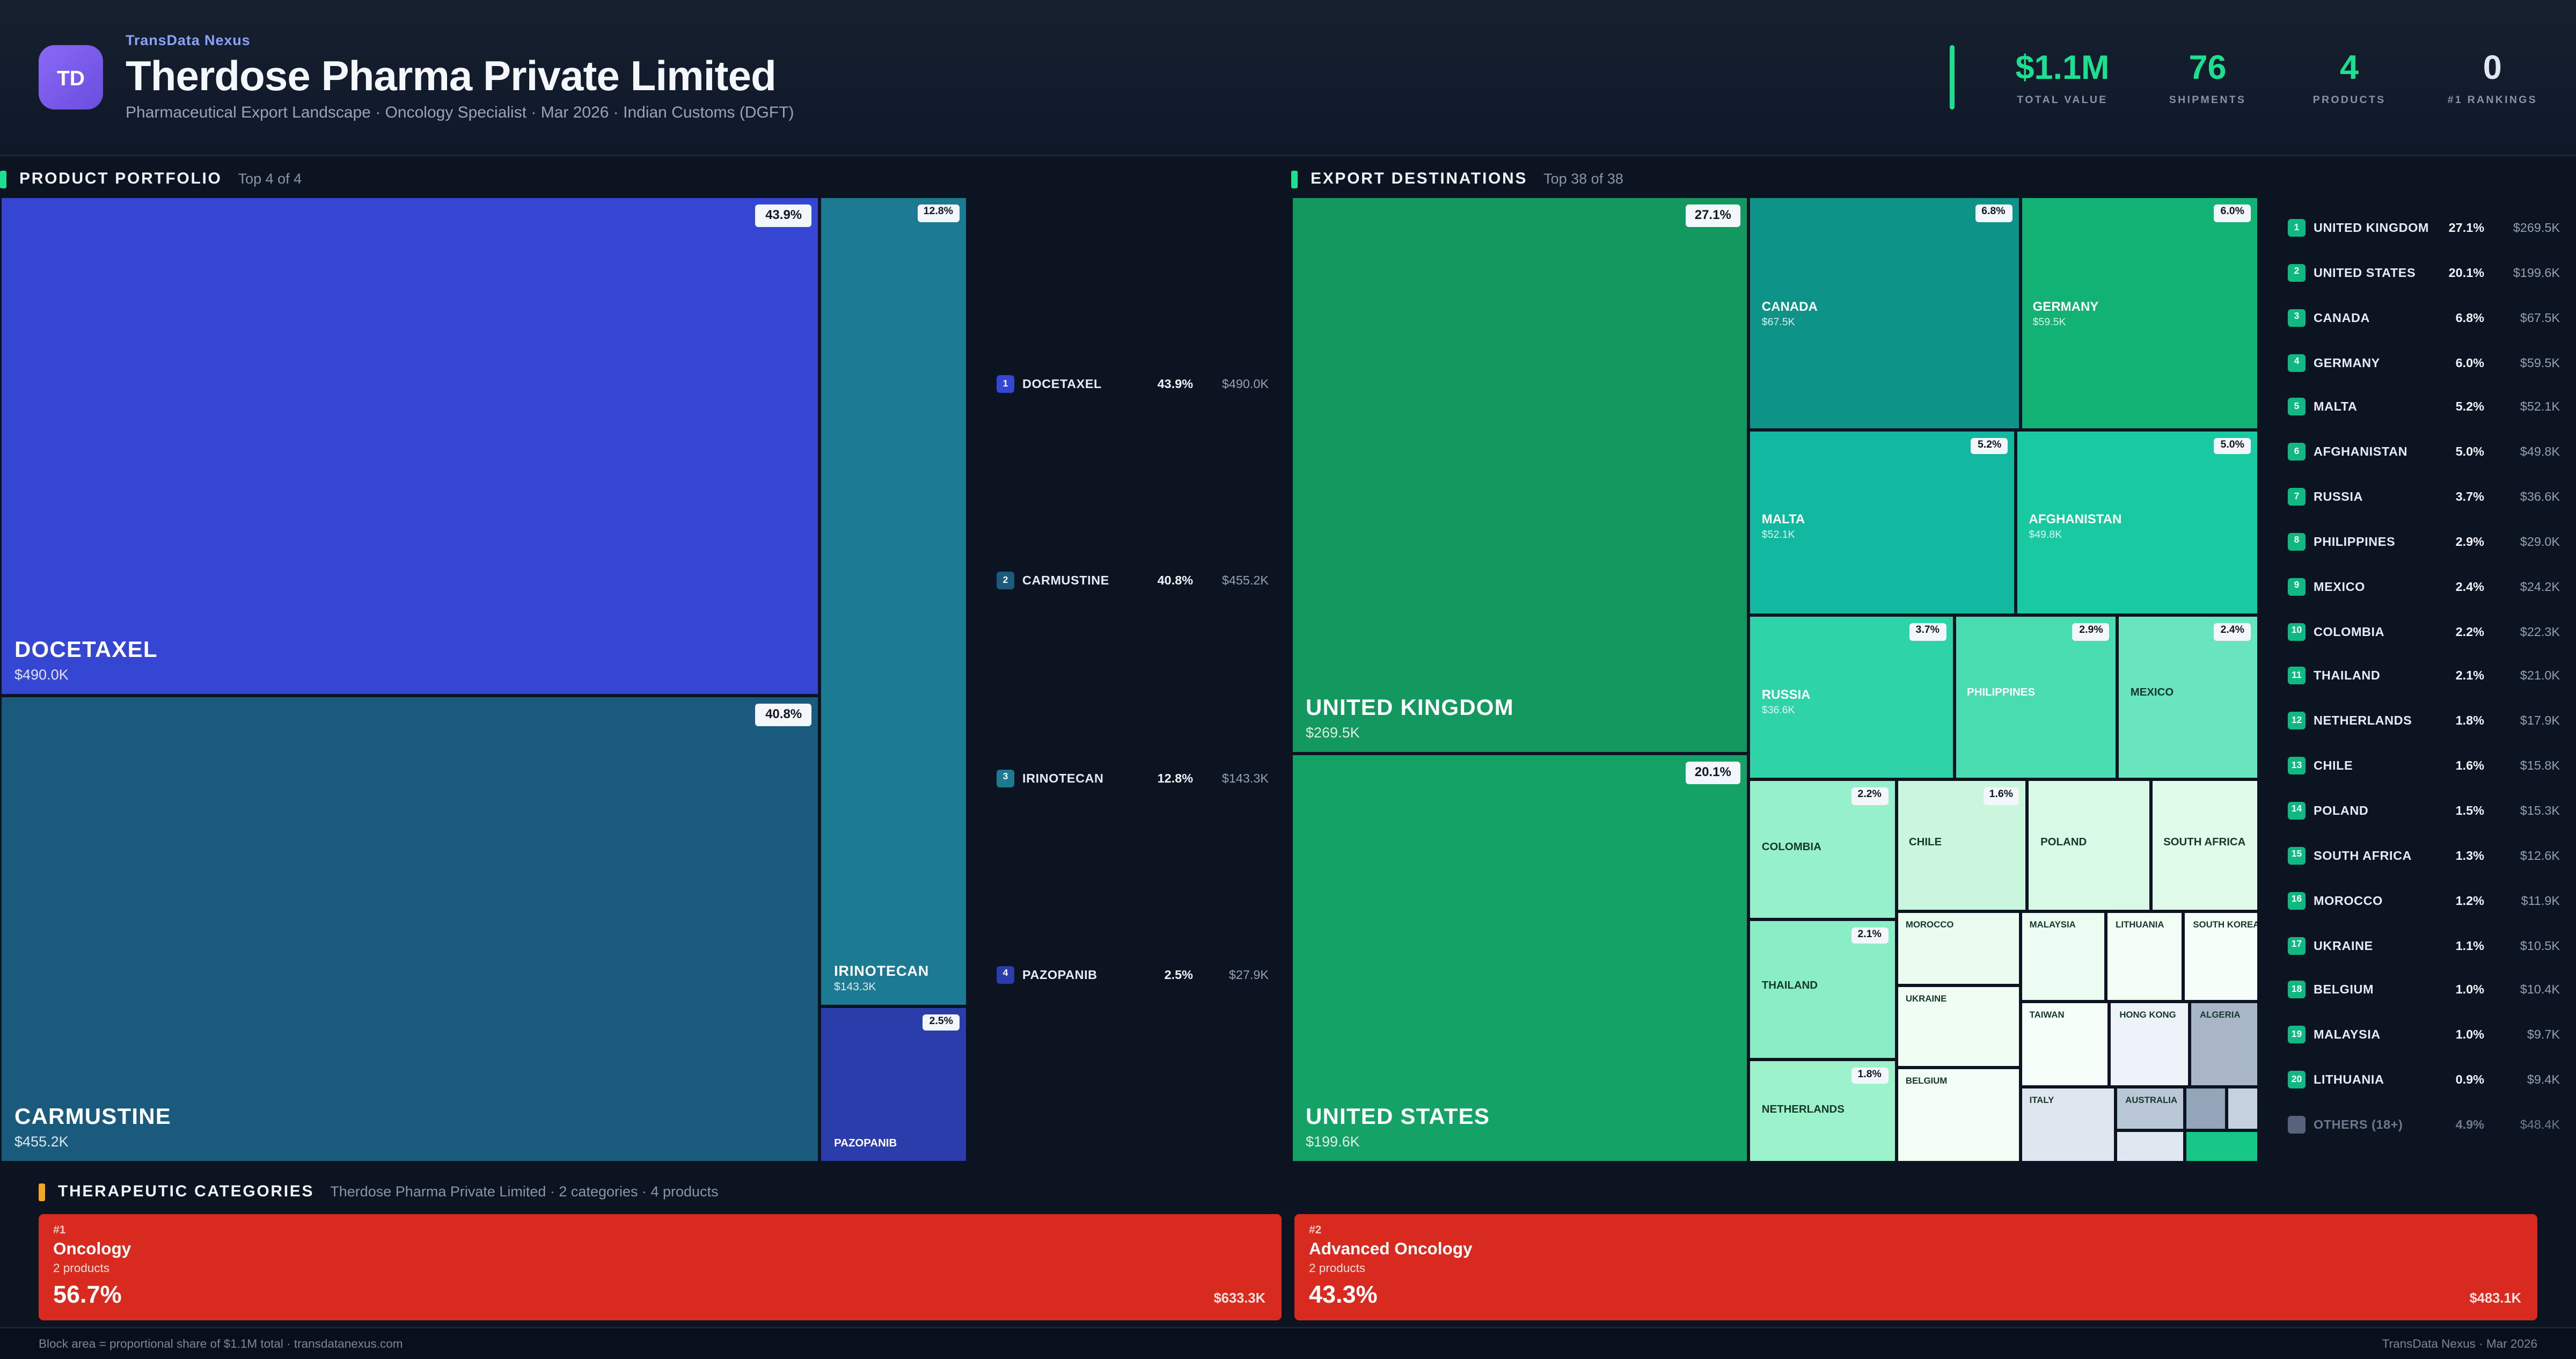 The width and height of the screenshot is (2576, 1359). Describe the element at coordinates (2469, 631) in the screenshot. I see `legend-percent: 2.2%` at that location.